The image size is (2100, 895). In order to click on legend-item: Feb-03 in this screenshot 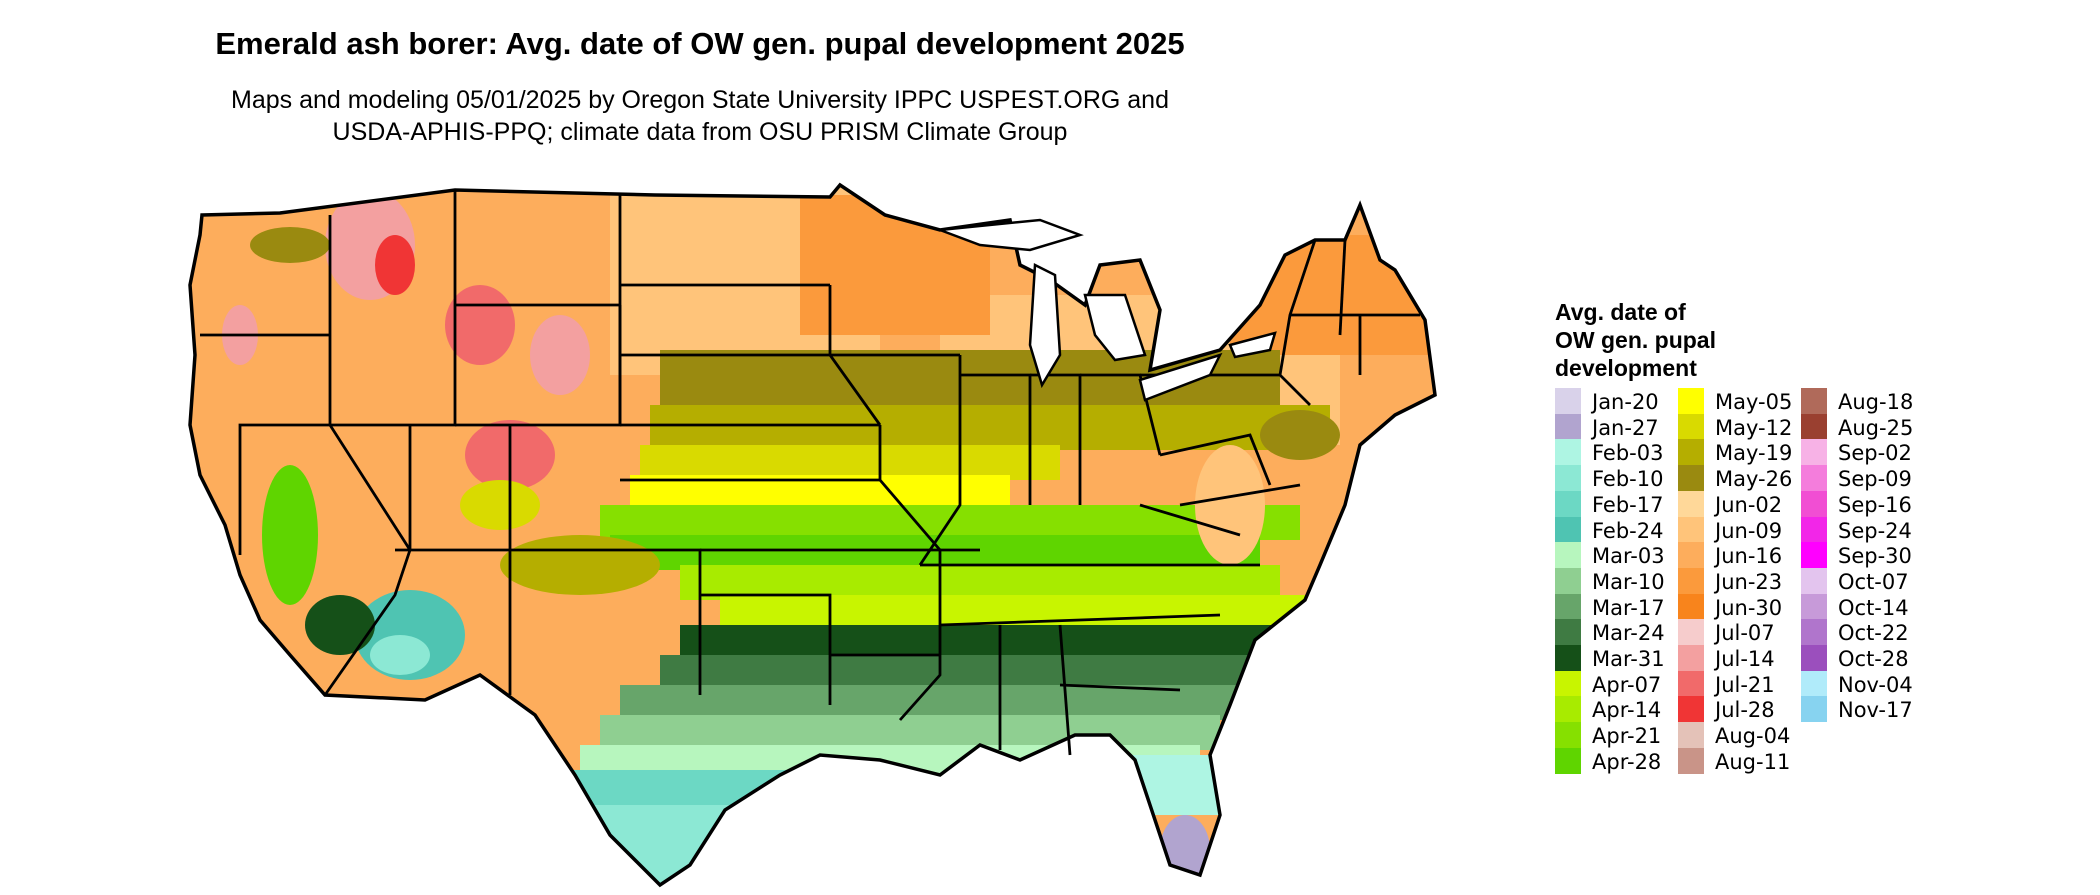, I will do `click(1630, 452)`.